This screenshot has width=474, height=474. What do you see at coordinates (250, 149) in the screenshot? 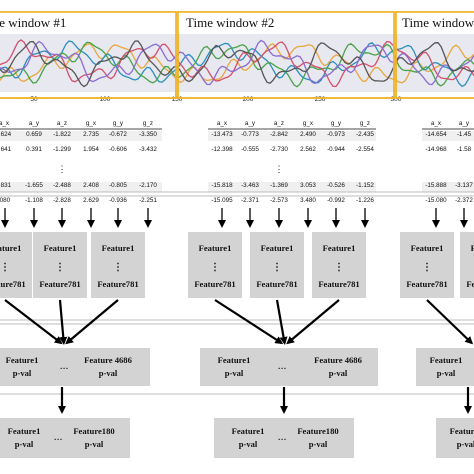
I see `table-cell: -0.555` at bounding box center [250, 149].